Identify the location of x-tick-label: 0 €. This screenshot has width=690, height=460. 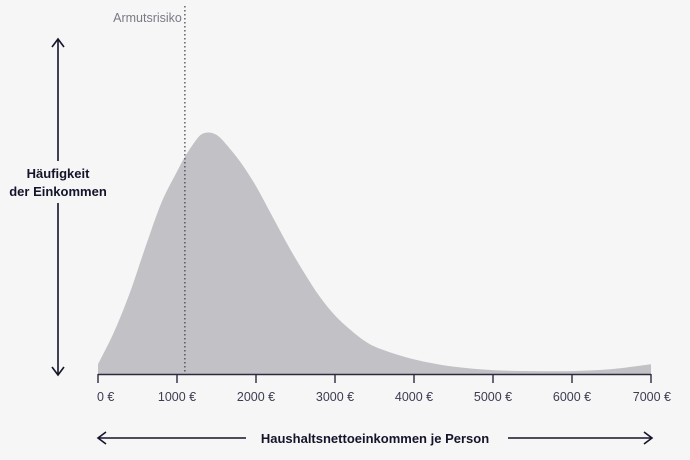
(105, 397).